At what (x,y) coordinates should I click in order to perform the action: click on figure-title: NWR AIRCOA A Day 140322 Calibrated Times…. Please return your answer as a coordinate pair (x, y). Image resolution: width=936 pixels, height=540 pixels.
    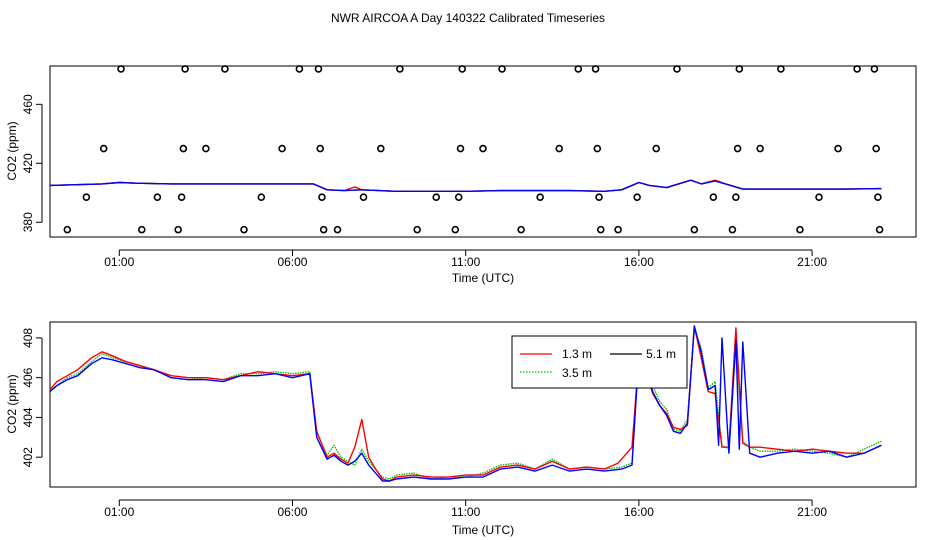
    Looking at the image, I should click on (468, 18).